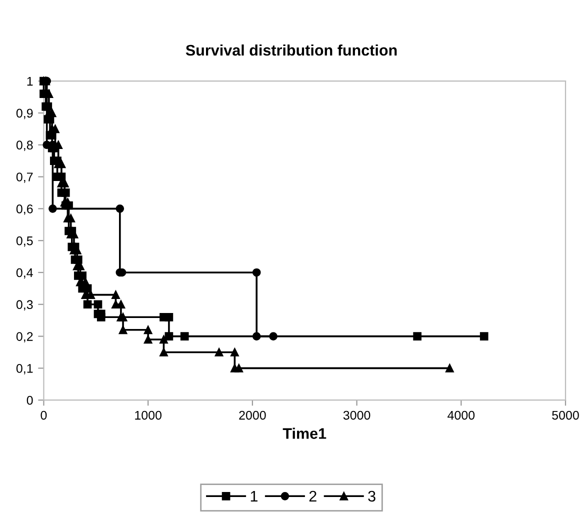 This screenshot has height=523, width=583. Describe the element at coordinates (148, 415) in the screenshot. I see `x-tick-label: 1000` at that location.